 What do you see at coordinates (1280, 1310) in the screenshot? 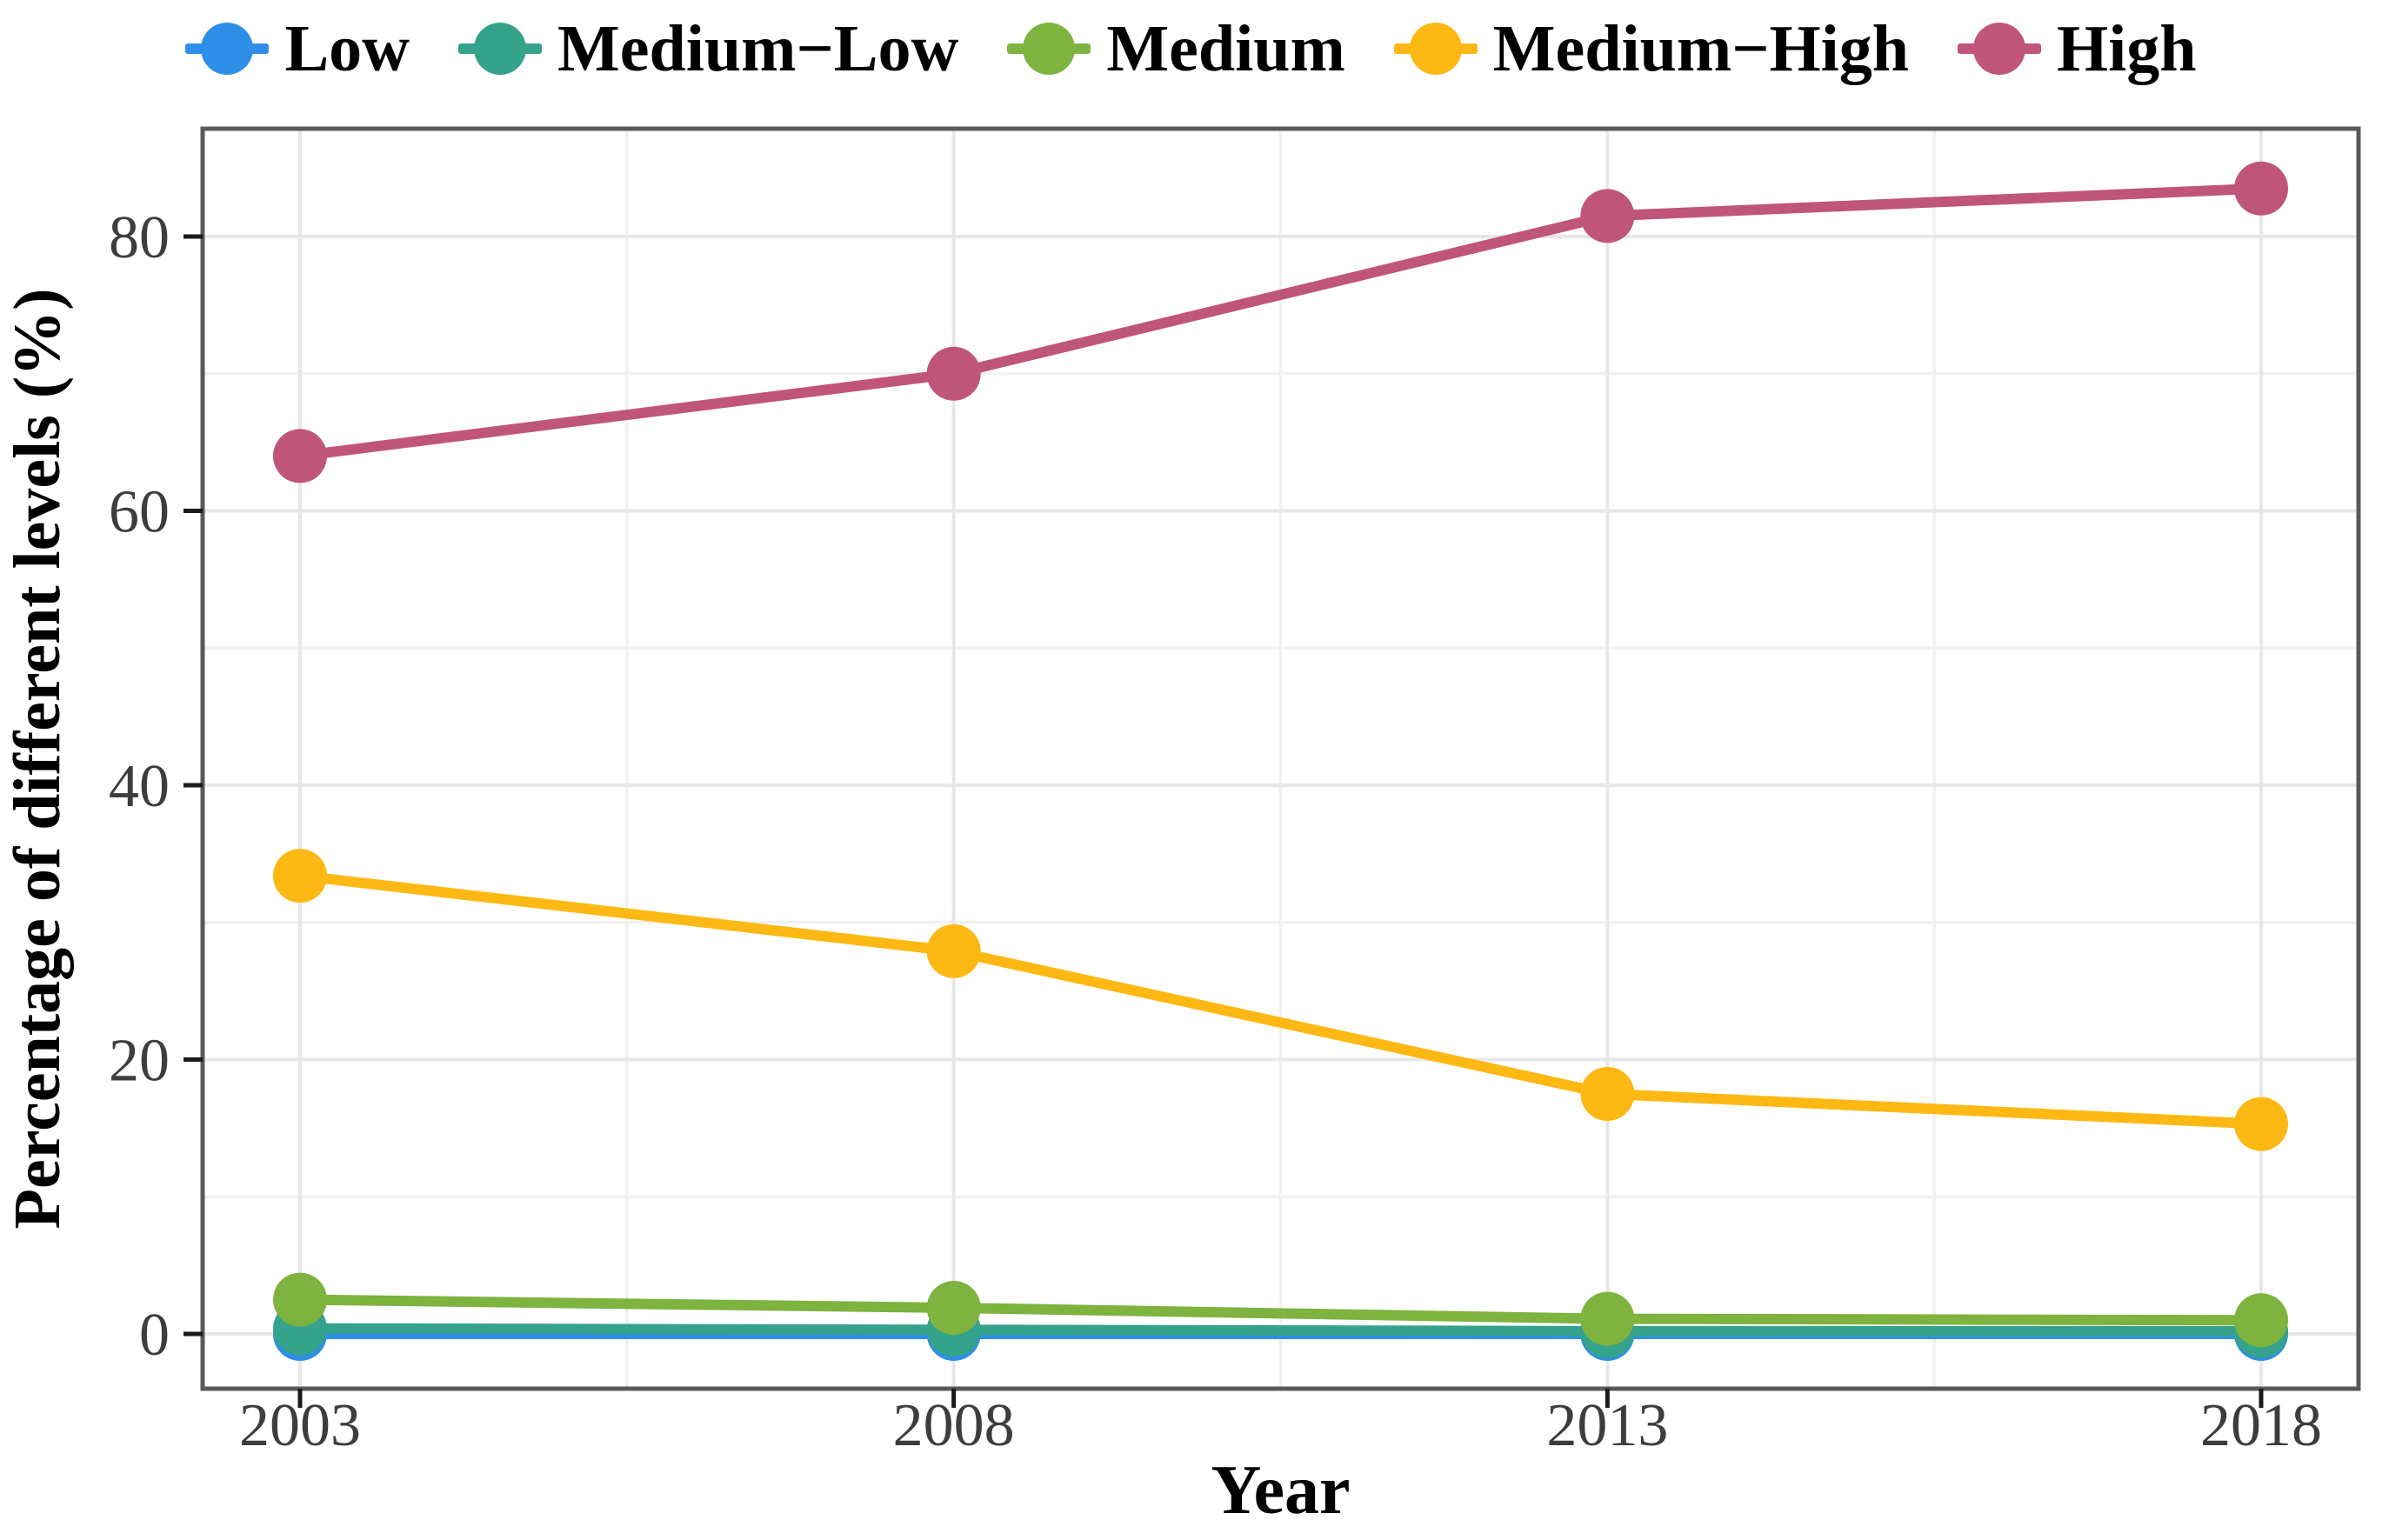
I see `series-line-medium` at bounding box center [1280, 1310].